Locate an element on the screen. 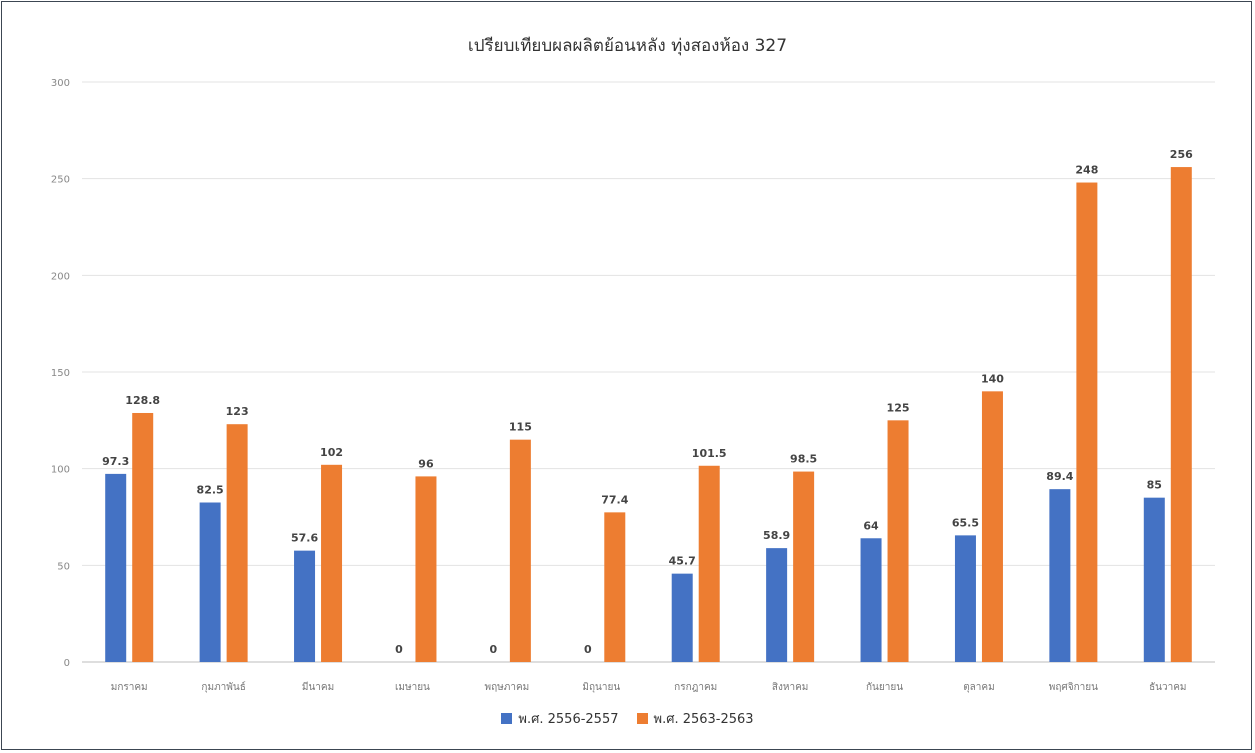 This screenshot has height=753, width=1255. data-label-series-2: 123 is located at coordinates (237, 411).